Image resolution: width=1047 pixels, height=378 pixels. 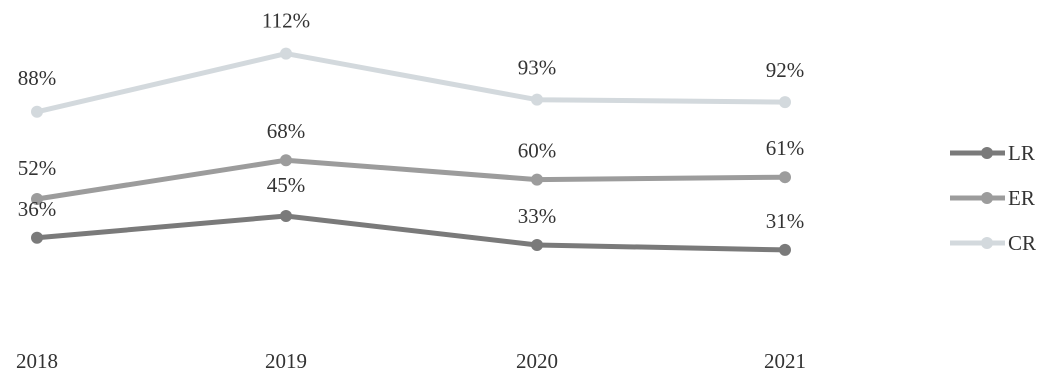 I want to click on data-point-er-2021, so click(x=785, y=177).